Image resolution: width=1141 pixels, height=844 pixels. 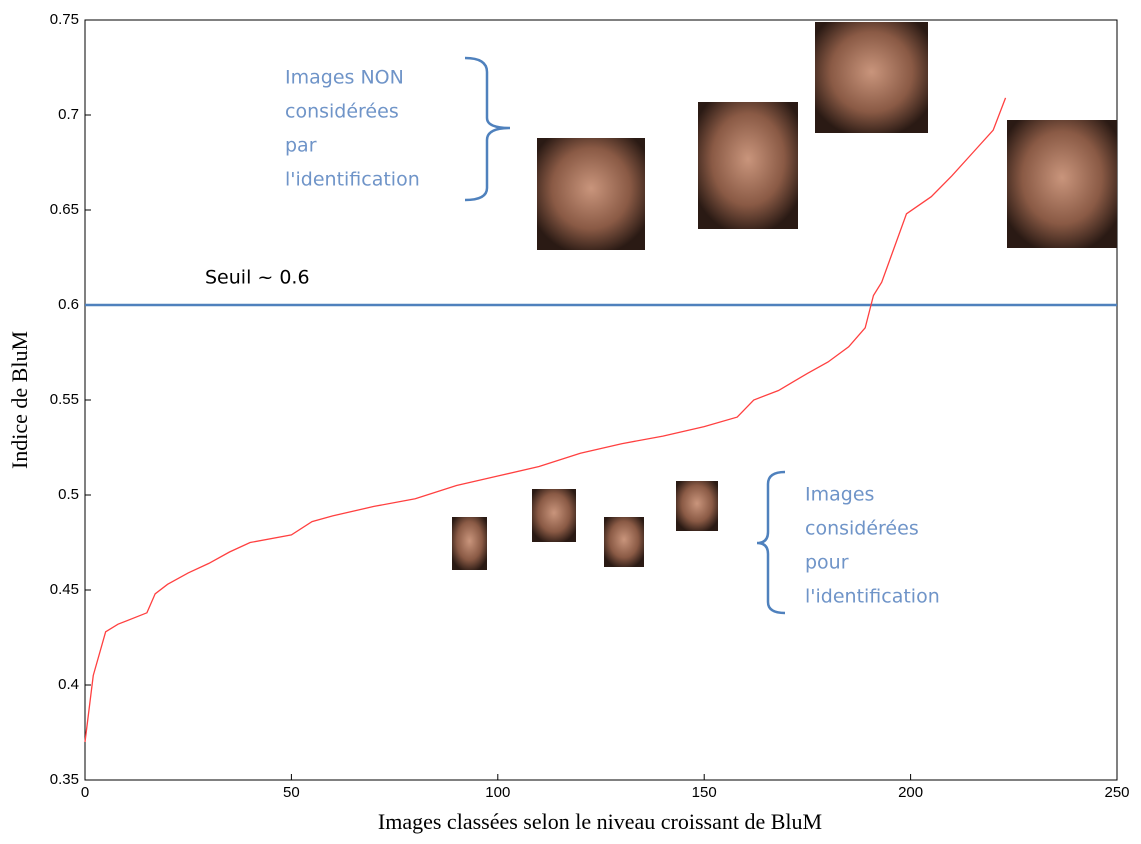 What do you see at coordinates (301, 146) in the screenshot?
I see `annotation-text: par` at bounding box center [301, 146].